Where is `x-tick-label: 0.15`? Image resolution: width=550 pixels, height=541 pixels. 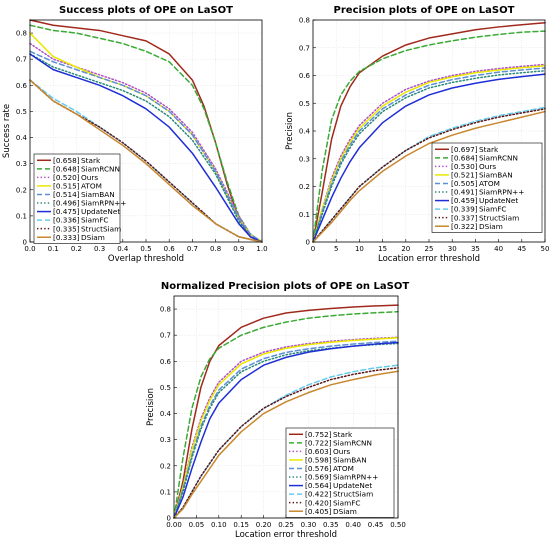 x-tick-label: 0.15 is located at coordinates (241, 525).